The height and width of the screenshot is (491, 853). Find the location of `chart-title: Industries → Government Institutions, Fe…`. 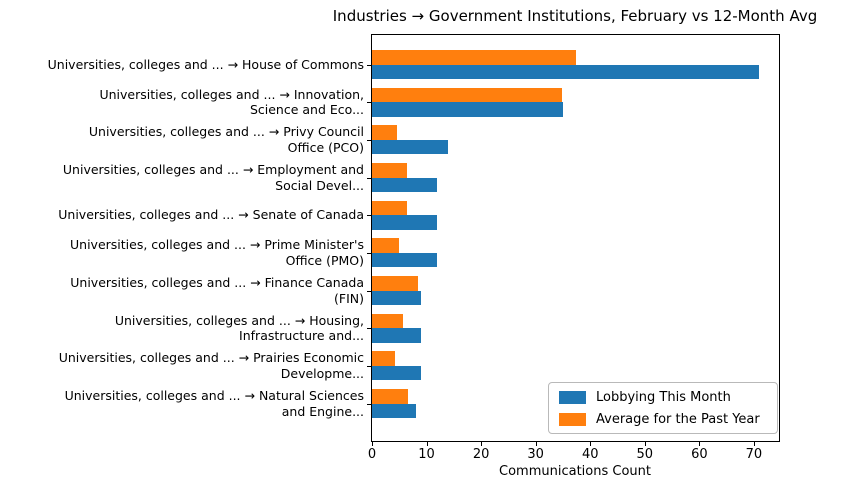

chart-title: Industries → Government Institutions, Fe… is located at coordinates (575, 16).